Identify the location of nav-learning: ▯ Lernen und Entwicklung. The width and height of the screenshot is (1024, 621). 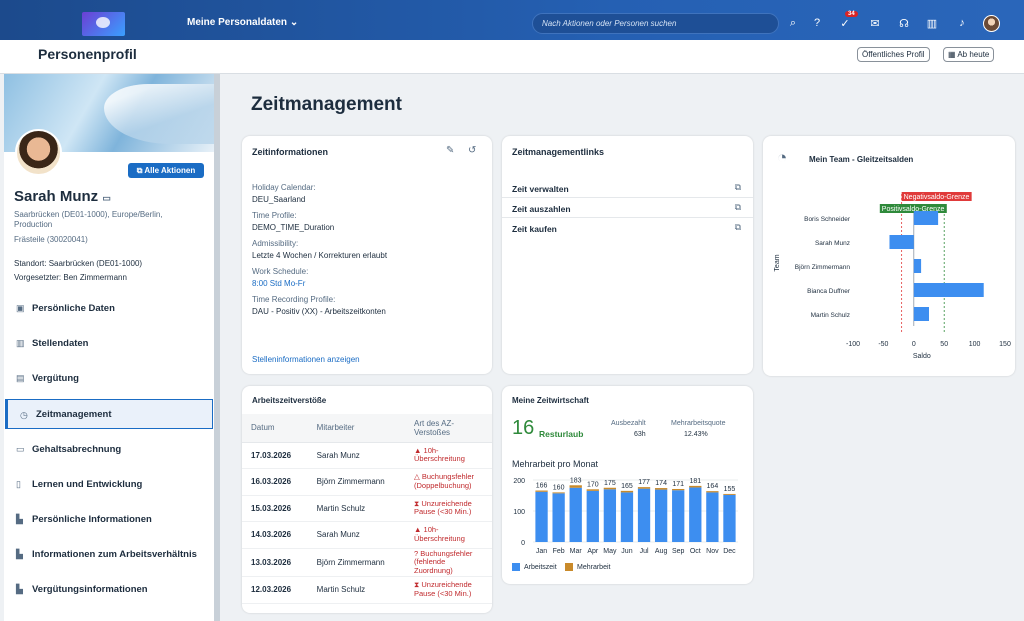
(109, 484).